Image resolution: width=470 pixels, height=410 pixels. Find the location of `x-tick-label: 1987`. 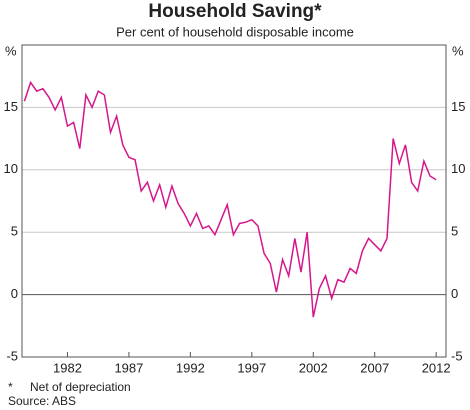

x-tick-label: 1987 is located at coordinates (128, 367).